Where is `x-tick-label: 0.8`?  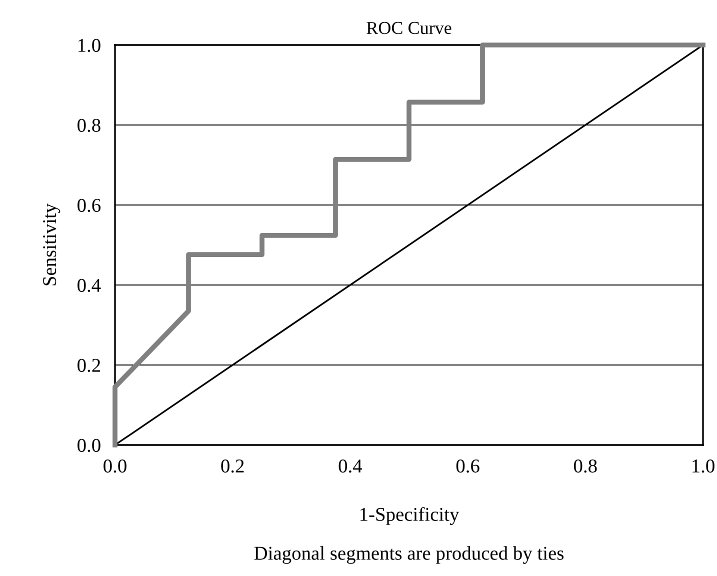 x-tick-label: 0.8 is located at coordinates (585, 466).